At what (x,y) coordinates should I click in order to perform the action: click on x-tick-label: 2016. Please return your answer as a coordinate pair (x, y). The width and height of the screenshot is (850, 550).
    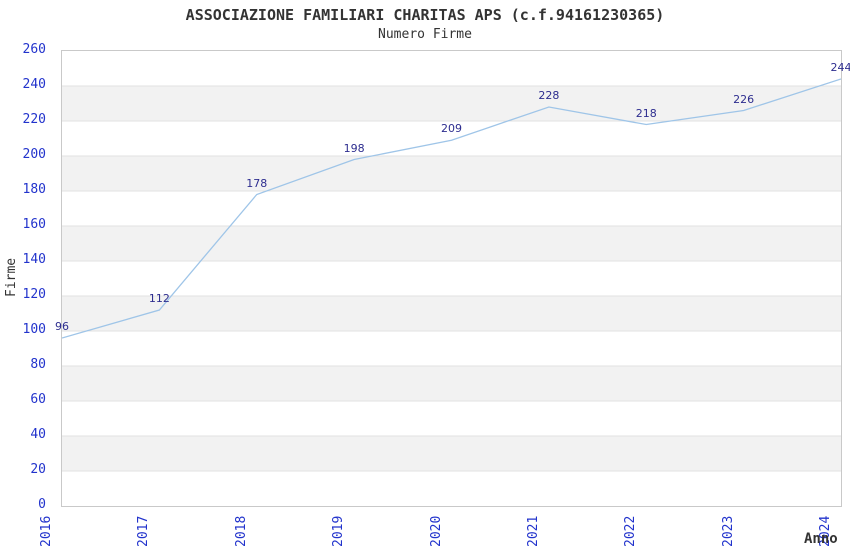
    Looking at the image, I should click on (46, 531).